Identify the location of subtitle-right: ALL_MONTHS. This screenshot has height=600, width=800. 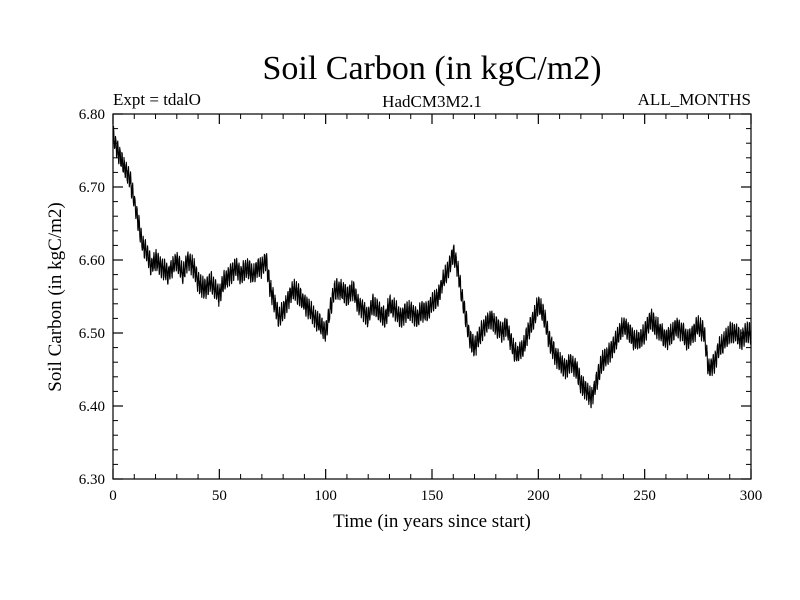
(694, 99).